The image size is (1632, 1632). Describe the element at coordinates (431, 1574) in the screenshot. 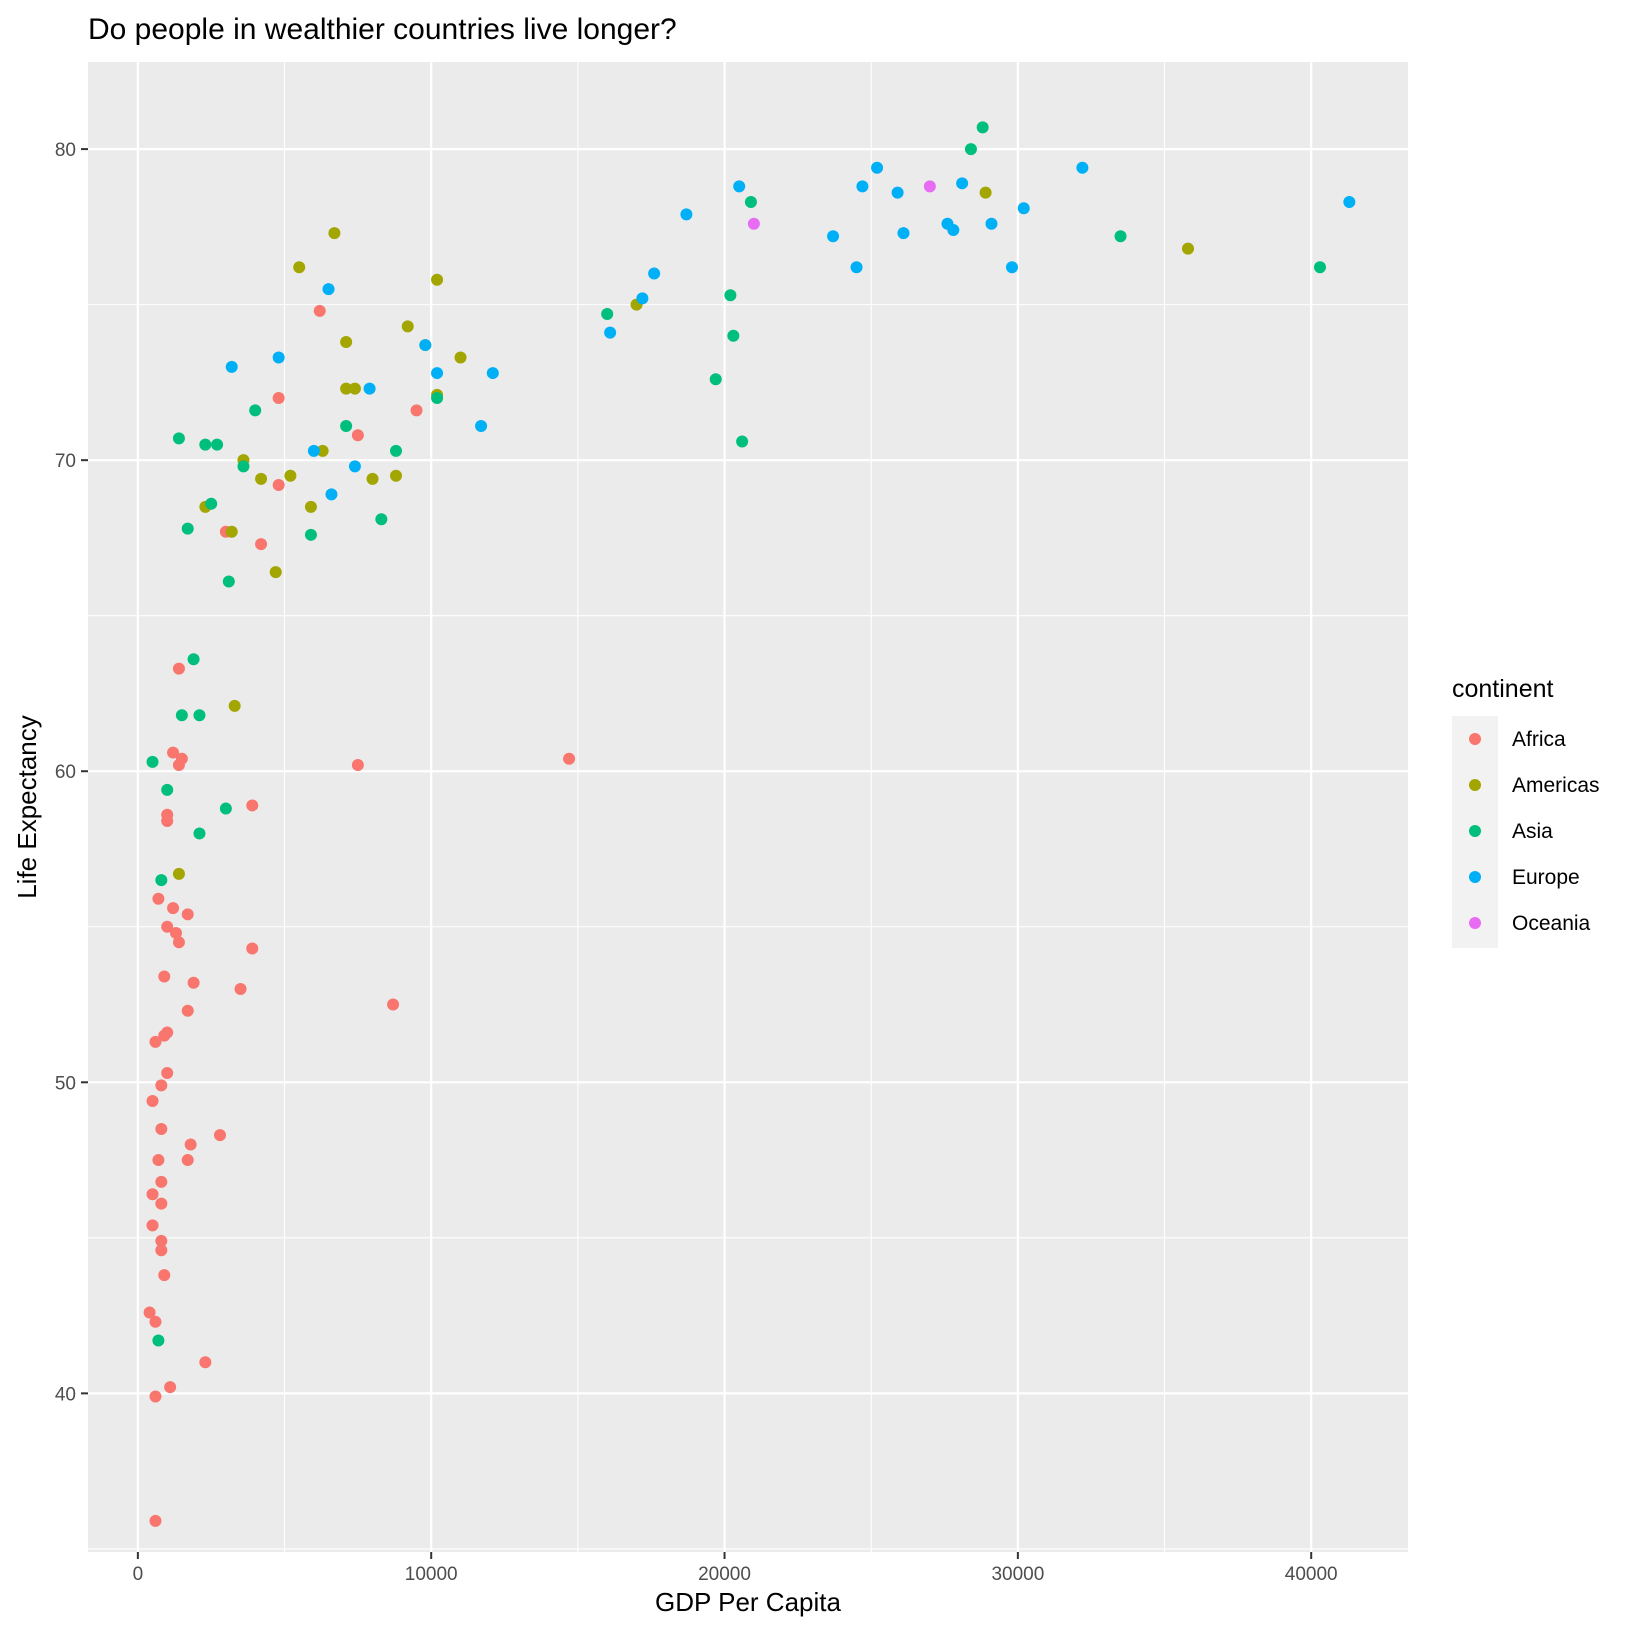

I see `x-tick-label: 10000` at that location.